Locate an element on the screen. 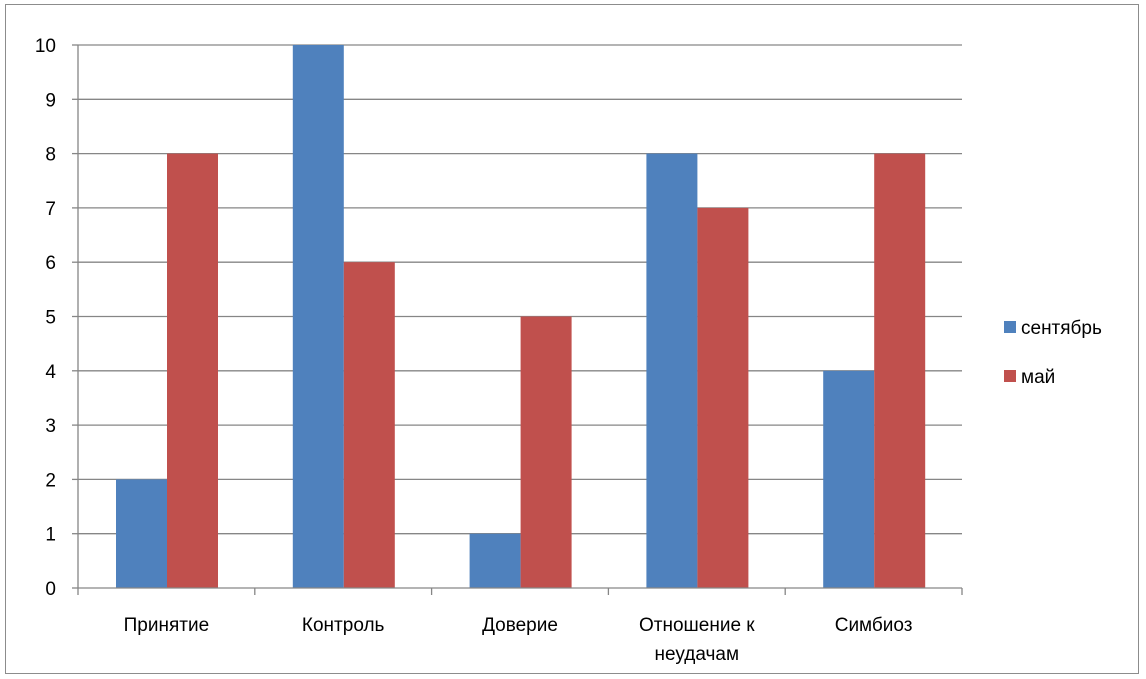  y-tick-label-0: 0 is located at coordinates (50, 589).